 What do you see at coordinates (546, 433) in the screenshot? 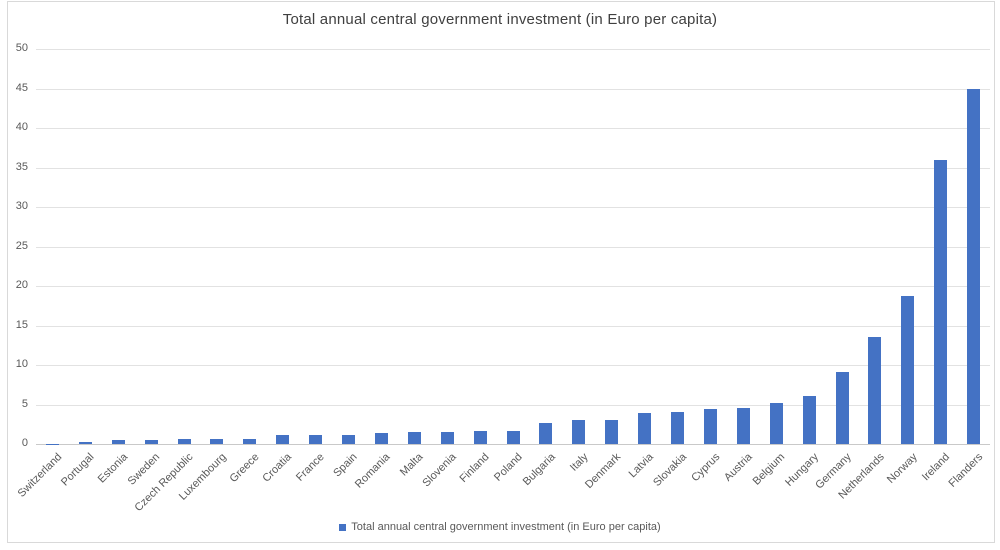
I see `bar-bulgaria` at bounding box center [546, 433].